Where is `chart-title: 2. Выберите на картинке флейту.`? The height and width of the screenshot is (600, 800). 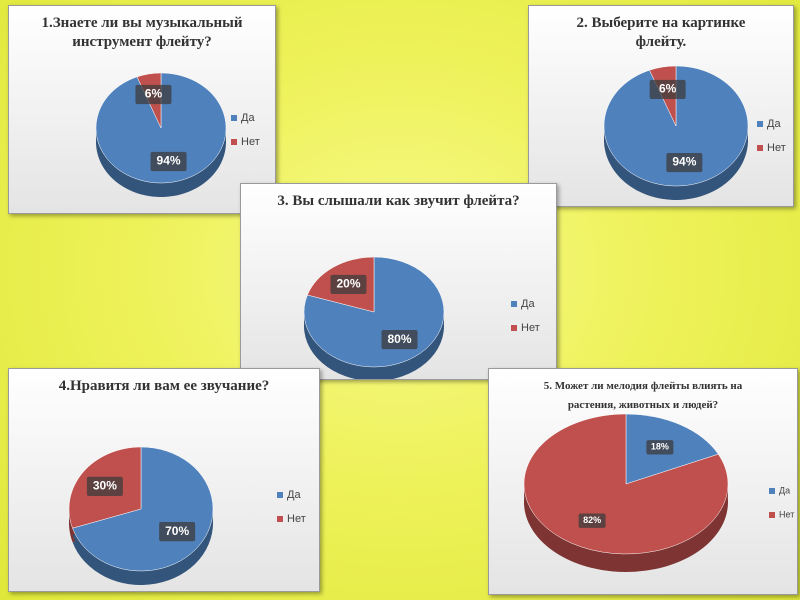
chart-title: 2. Выберите на картинке флейту. is located at coordinates (661, 32).